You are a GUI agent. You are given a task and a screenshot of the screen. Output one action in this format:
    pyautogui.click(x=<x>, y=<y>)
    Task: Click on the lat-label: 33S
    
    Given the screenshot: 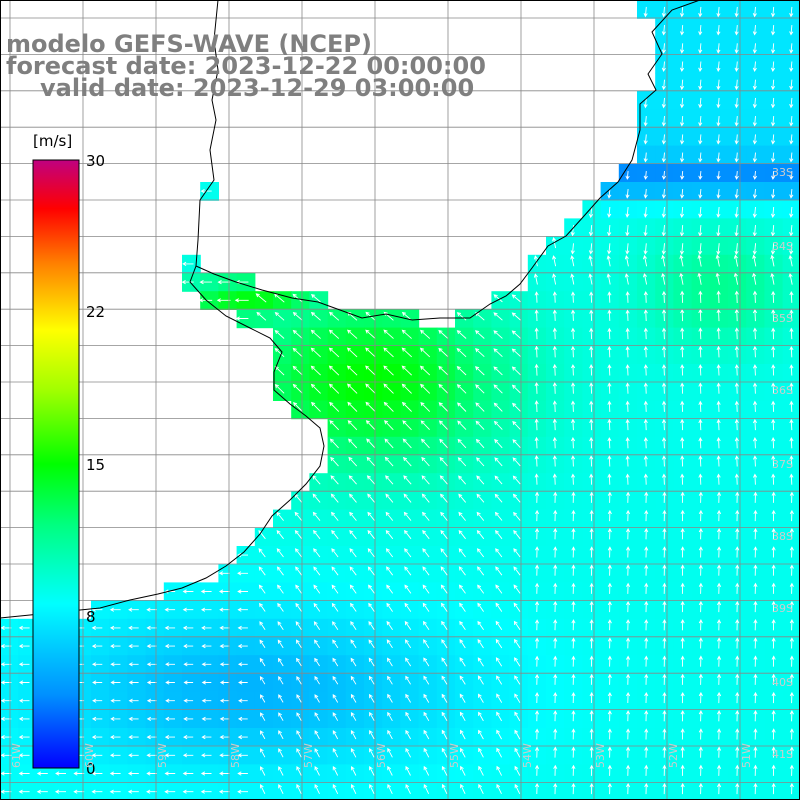 What is the action you would take?
    pyautogui.click(x=782, y=172)
    